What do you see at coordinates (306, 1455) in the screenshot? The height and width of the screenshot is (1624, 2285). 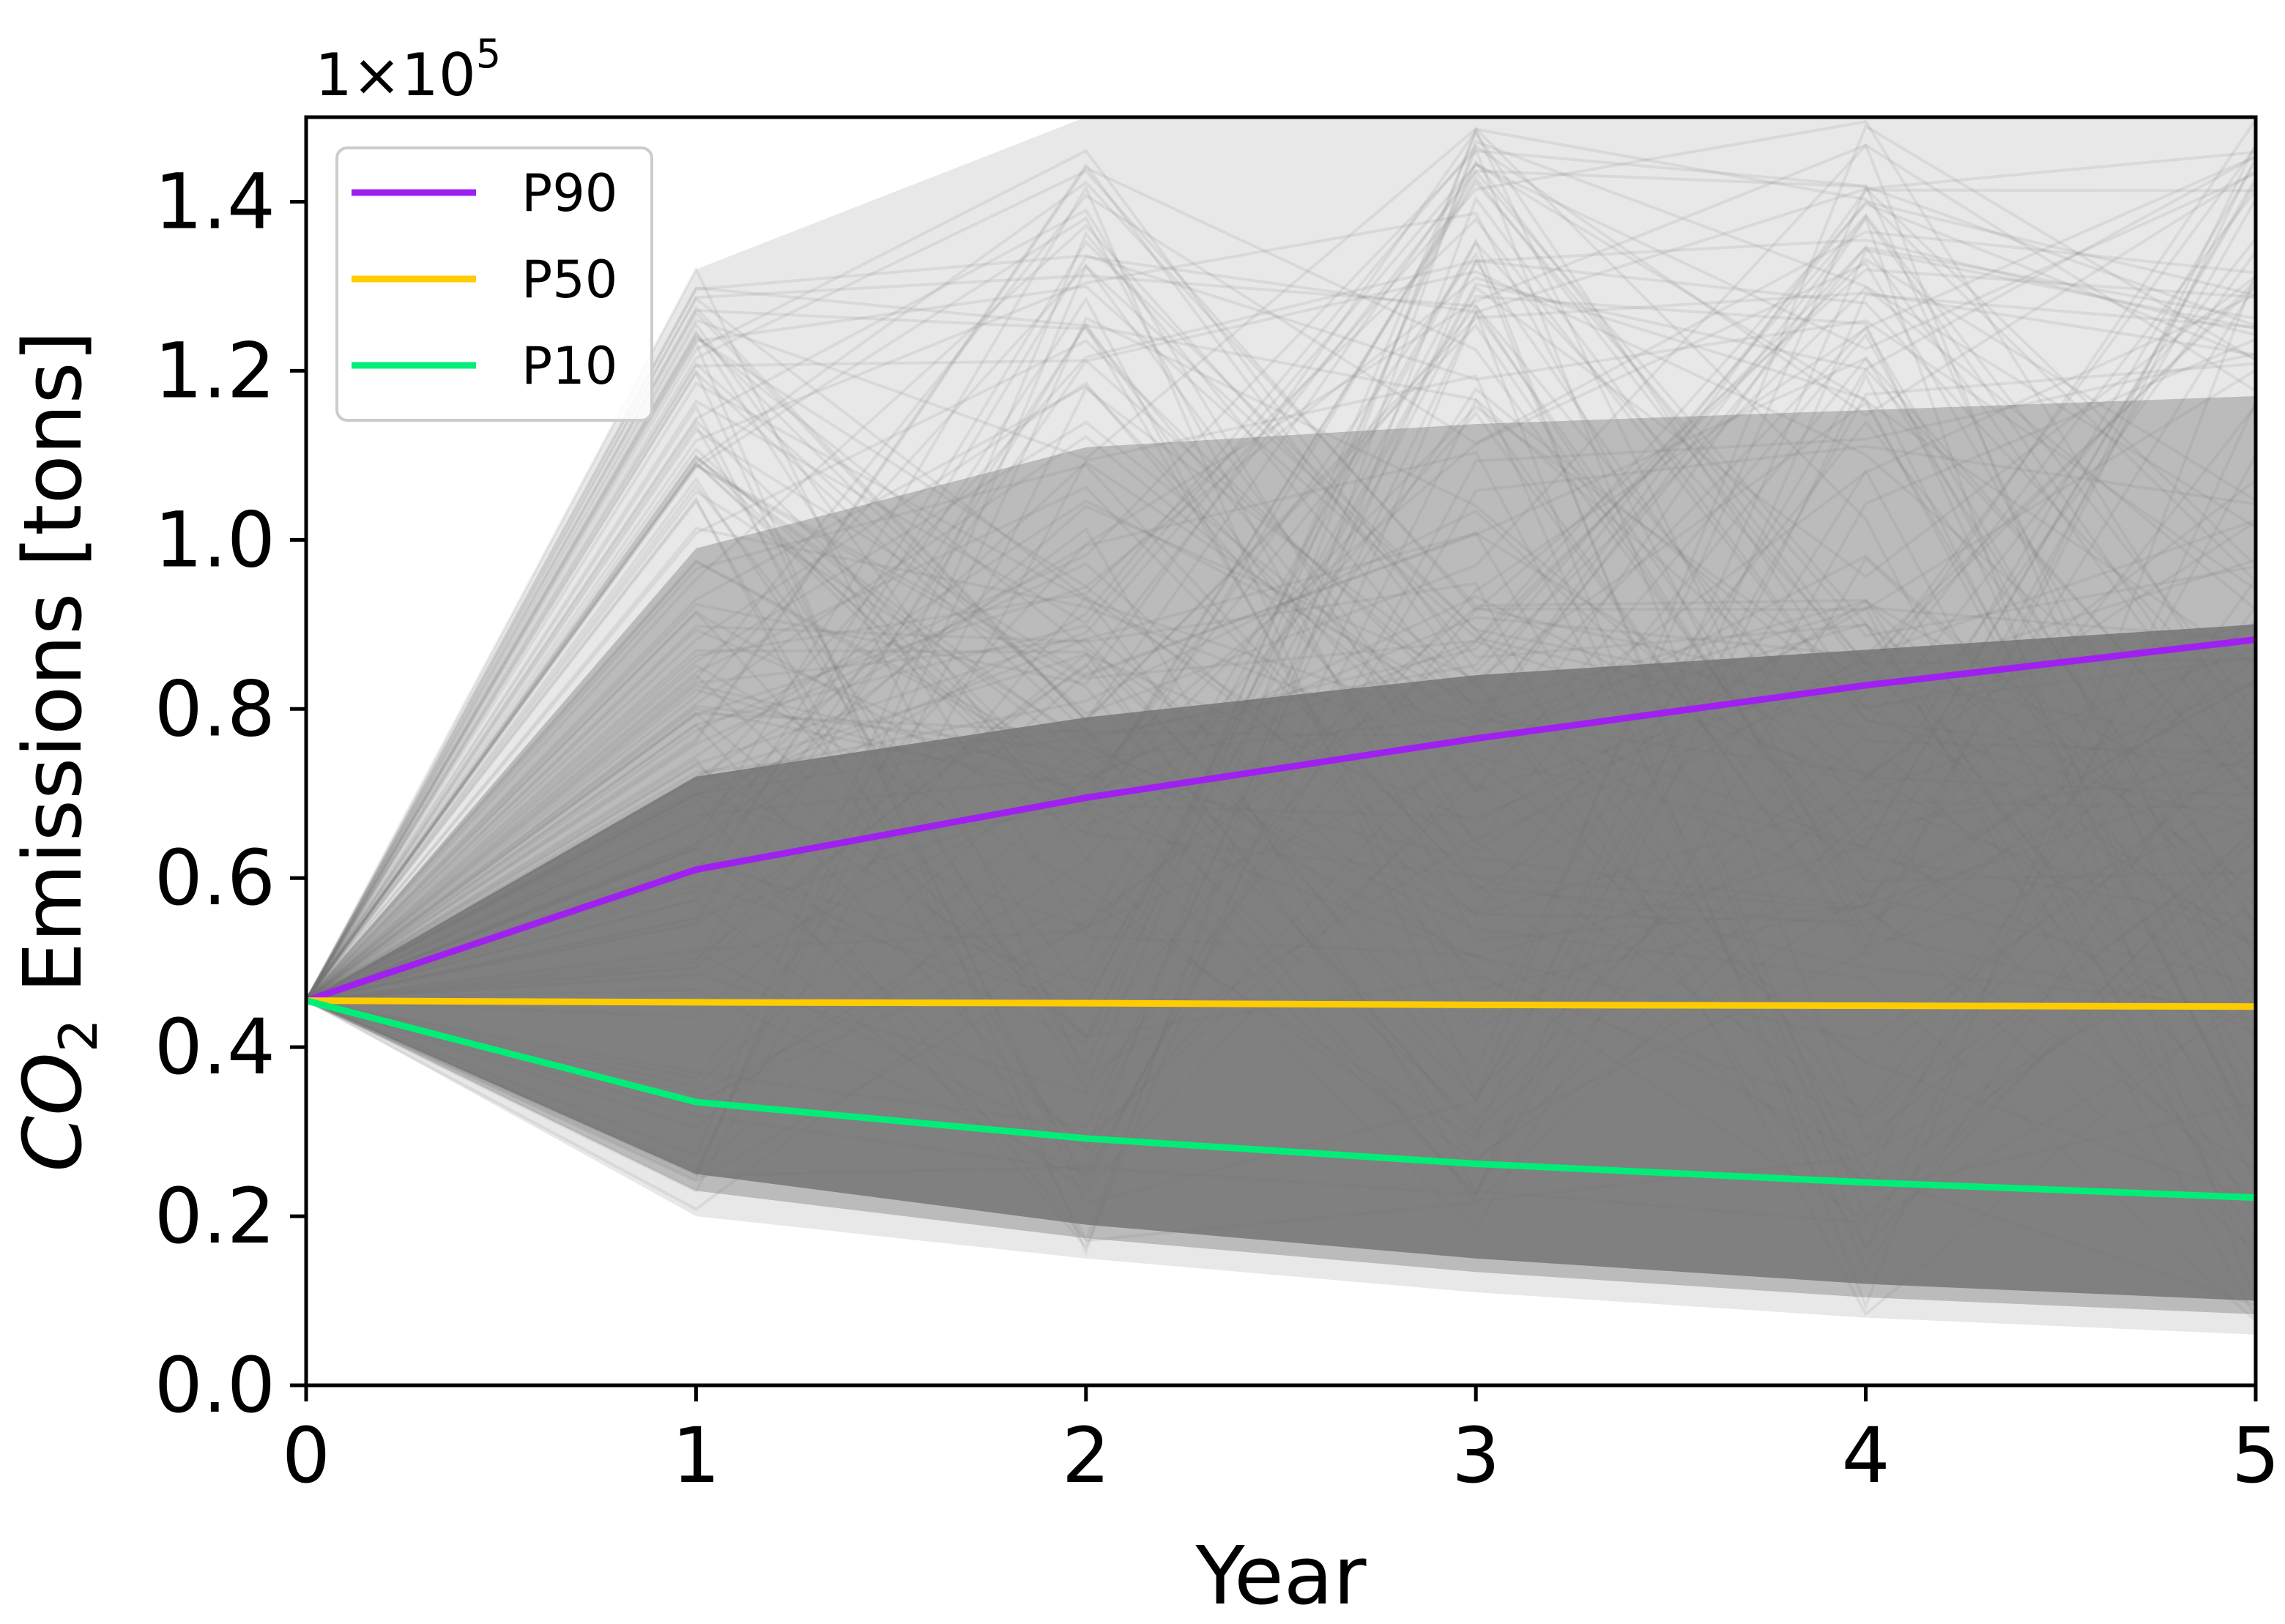 I see `x-tick-label: 0` at bounding box center [306, 1455].